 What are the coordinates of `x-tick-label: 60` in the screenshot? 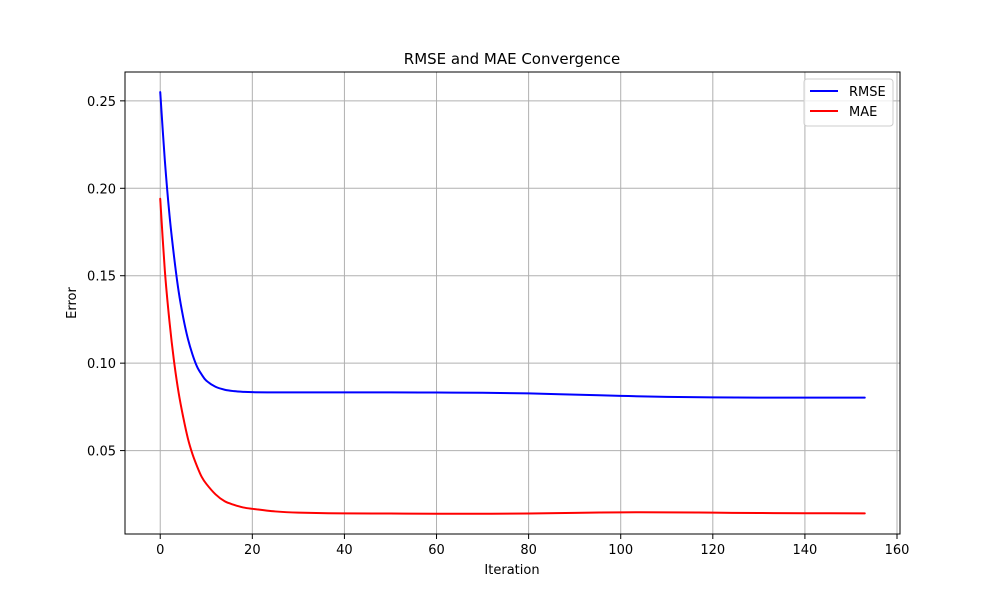 It's located at (436, 550).